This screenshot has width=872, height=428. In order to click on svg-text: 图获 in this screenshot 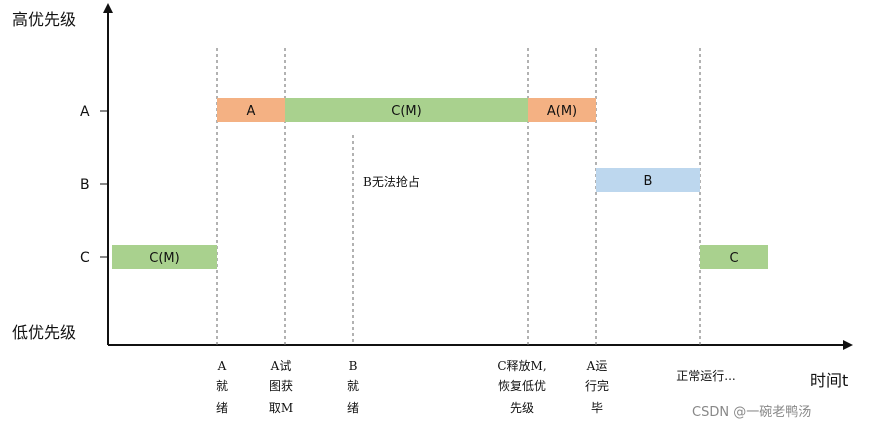, I will do `click(281, 386)`.